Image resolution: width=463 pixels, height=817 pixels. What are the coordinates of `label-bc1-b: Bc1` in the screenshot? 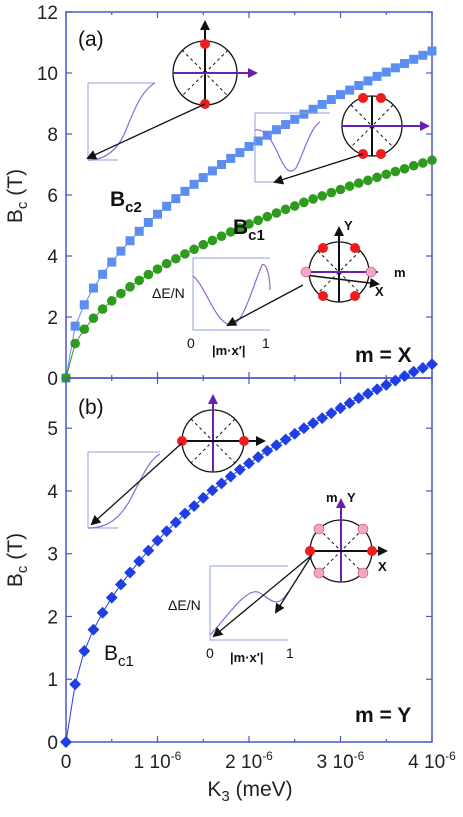 It's located at (119, 656).